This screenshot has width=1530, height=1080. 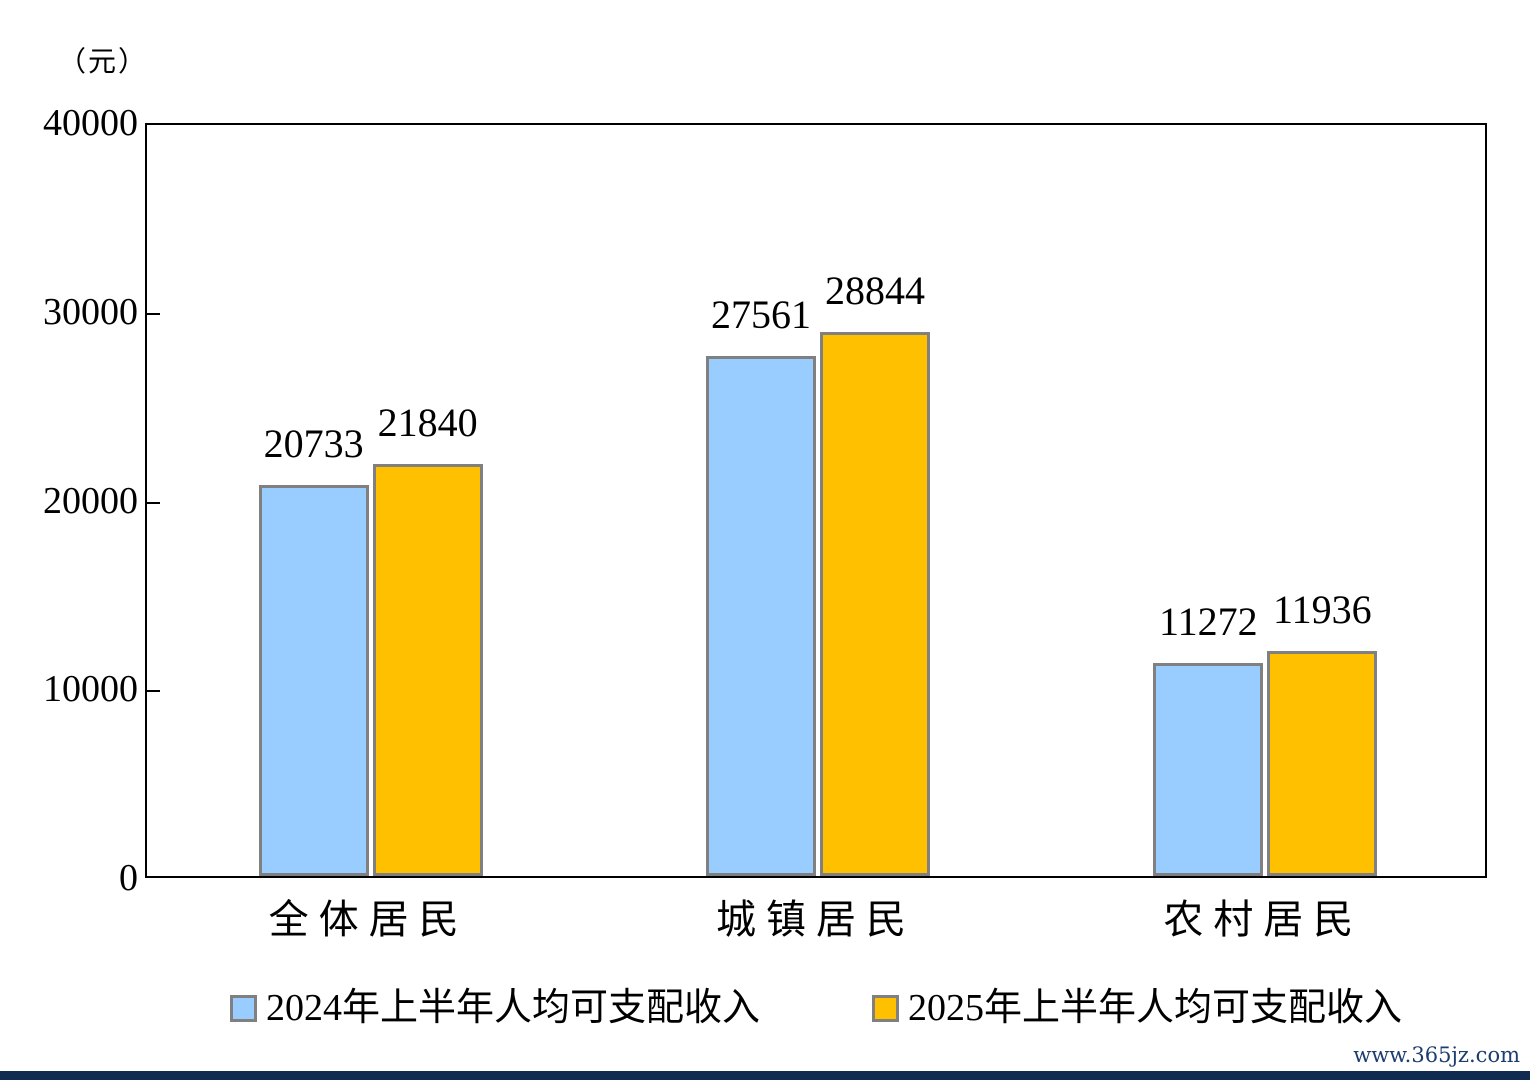 I want to click on bottom-accent-bar, so click(x=765, y=1075).